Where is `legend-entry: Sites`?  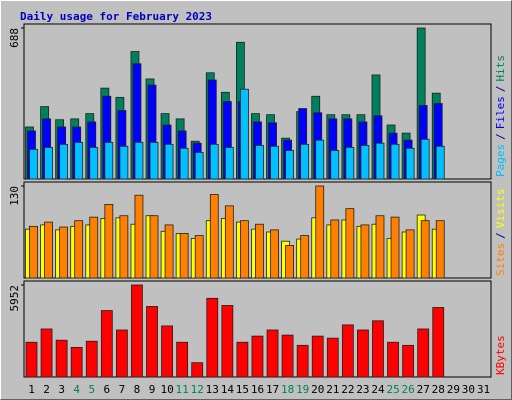 legend-entry: Sites is located at coordinates (500, 259).